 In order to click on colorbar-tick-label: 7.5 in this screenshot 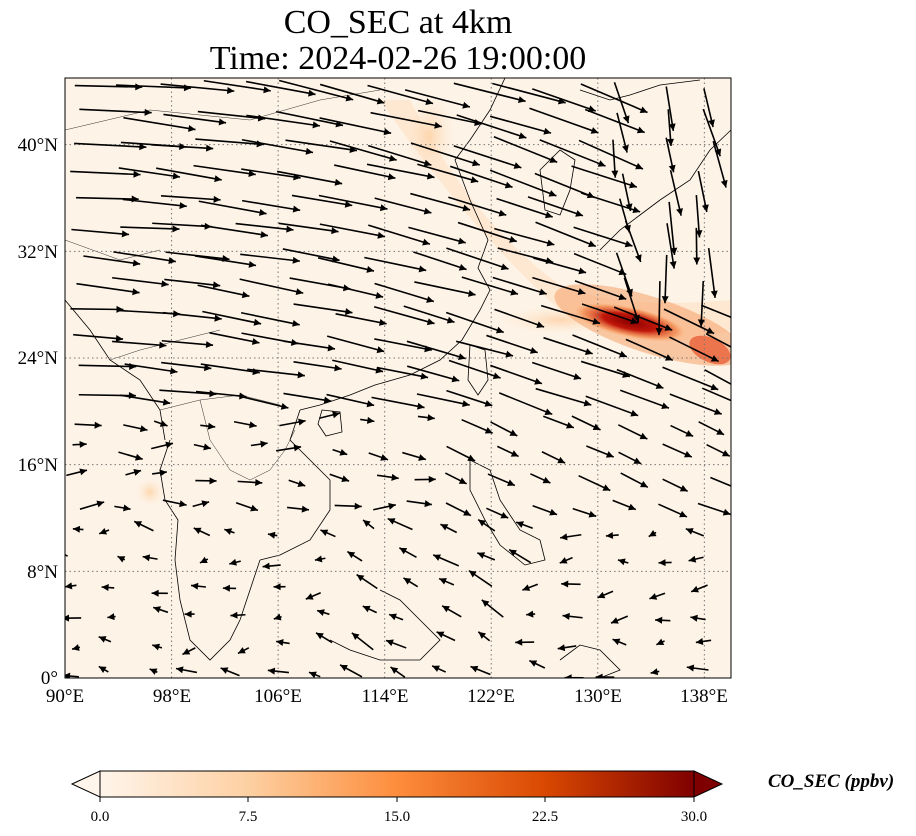, I will do `click(248, 817)`.